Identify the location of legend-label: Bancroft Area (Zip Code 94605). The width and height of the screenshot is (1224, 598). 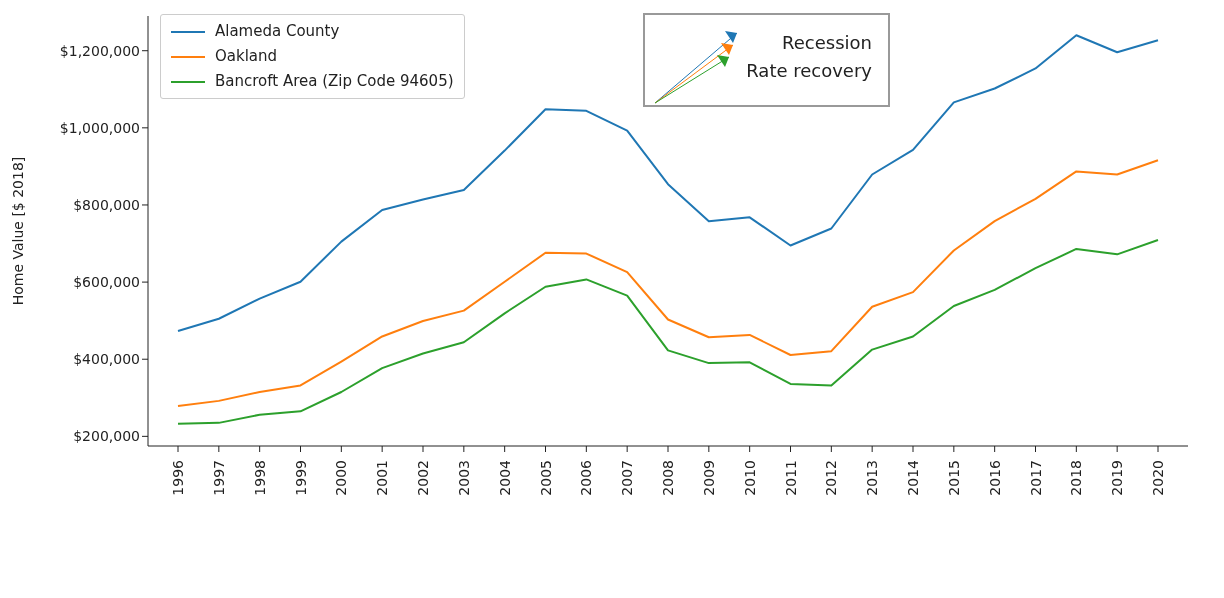
(334, 81).